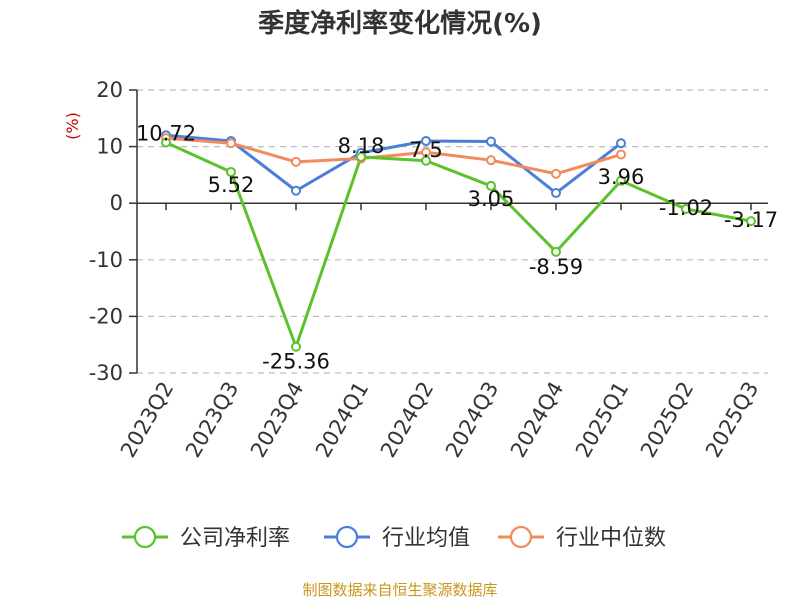 This screenshot has width=800, height=600. What do you see at coordinates (106, 231) in the screenshot?
I see `y-tick-labels: 20 10 0 -10 -20 -30` at bounding box center [106, 231].